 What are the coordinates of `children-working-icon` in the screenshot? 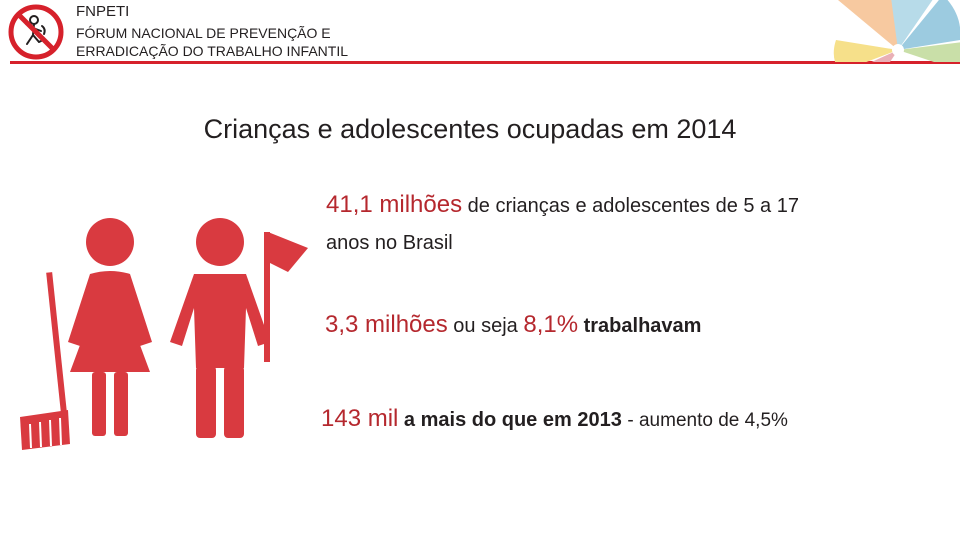 It's located at (164, 334).